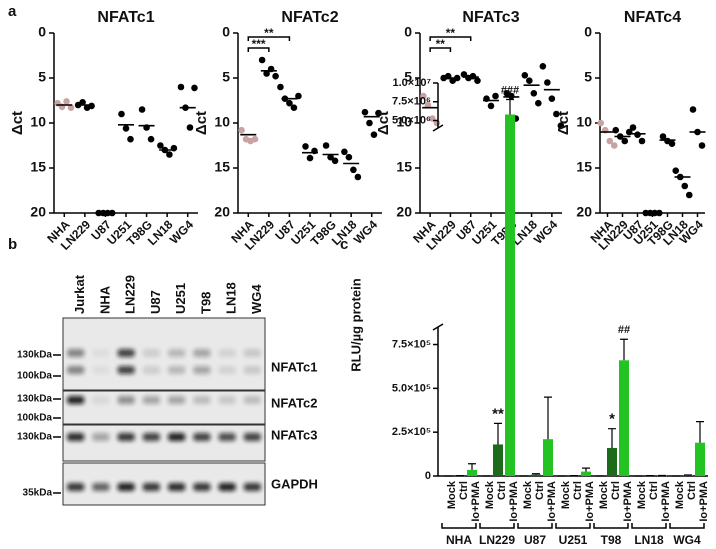 This screenshot has height=549, width=716. What do you see at coordinates (535, 540) in the screenshot?
I see `group-label: U87` at bounding box center [535, 540].